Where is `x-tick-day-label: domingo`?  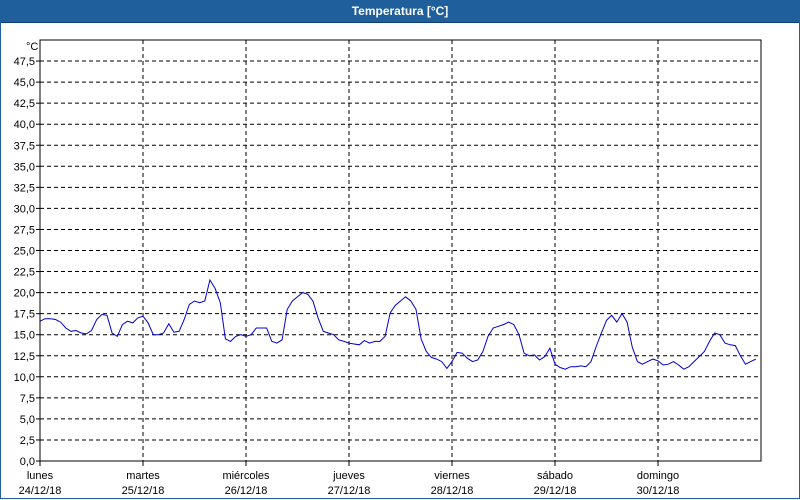
x-tick-day-label: domingo is located at coordinates (658, 476).